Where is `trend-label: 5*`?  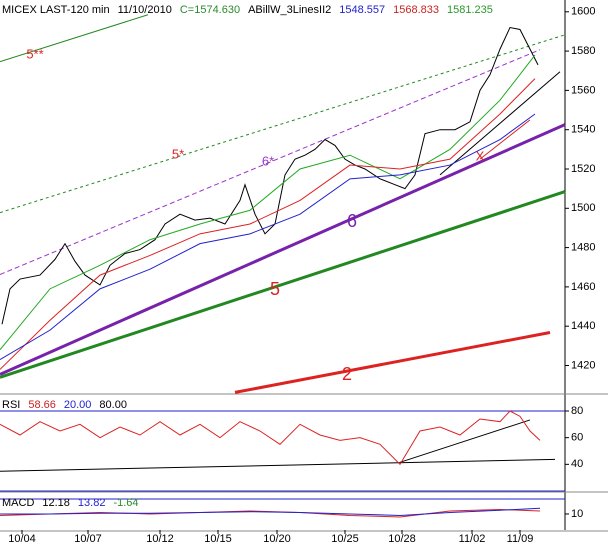 trend-label: 5* is located at coordinates (178, 153).